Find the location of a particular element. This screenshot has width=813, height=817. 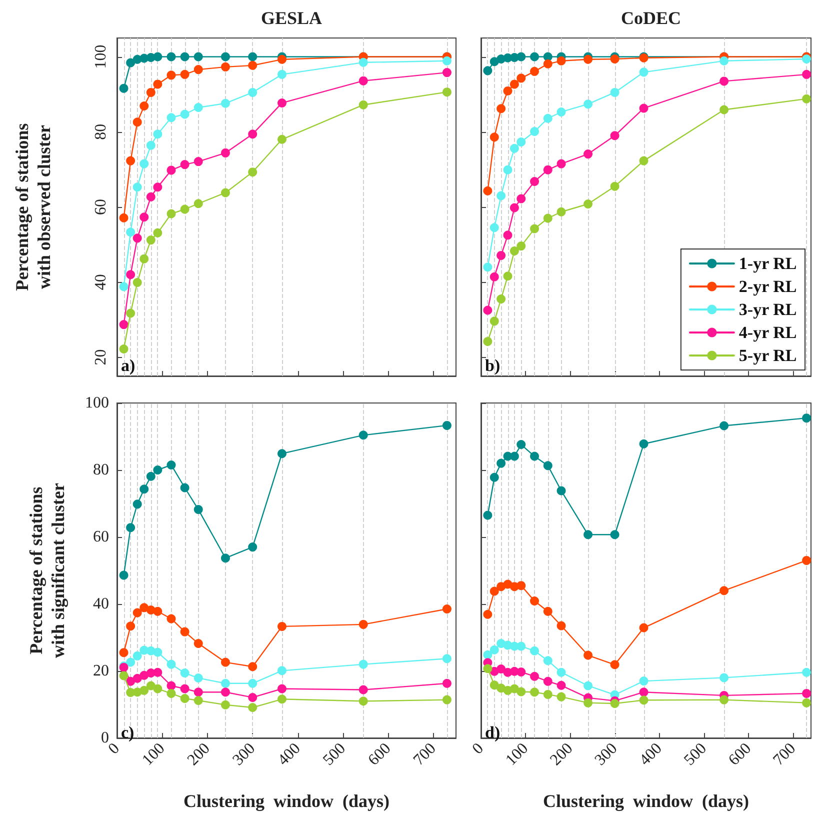

annotation: a) is located at coordinates (128, 365).